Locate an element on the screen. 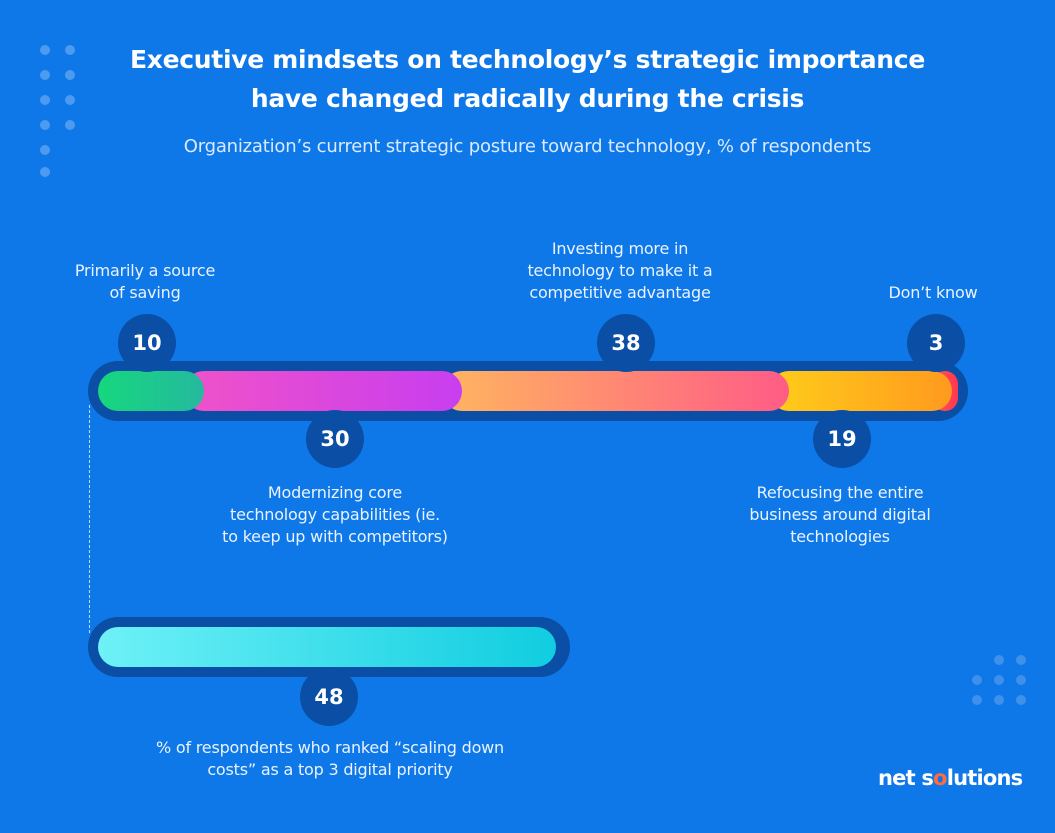  label-modernizing-line-2: technology capabilities (ie. is located at coordinates (335, 514).